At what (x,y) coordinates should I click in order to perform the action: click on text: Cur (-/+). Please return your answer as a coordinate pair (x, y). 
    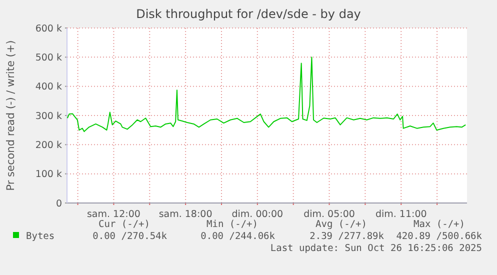
    Looking at the image, I should click on (124, 224).